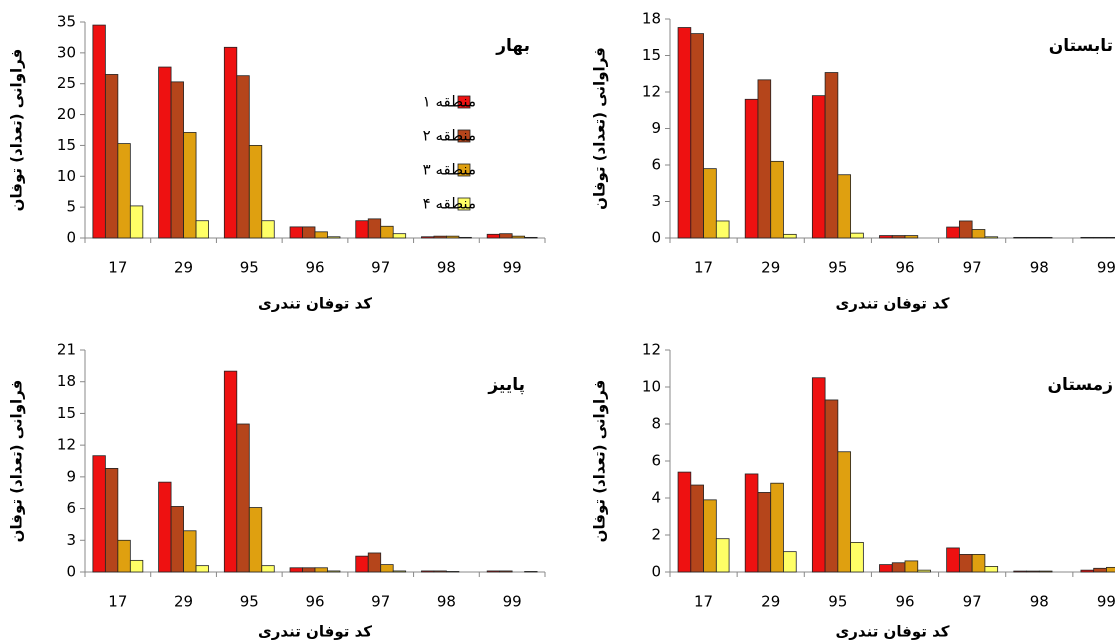 This screenshot has width=1115, height=643. I want to click on y-tick-label: 9, so click(656, 128).